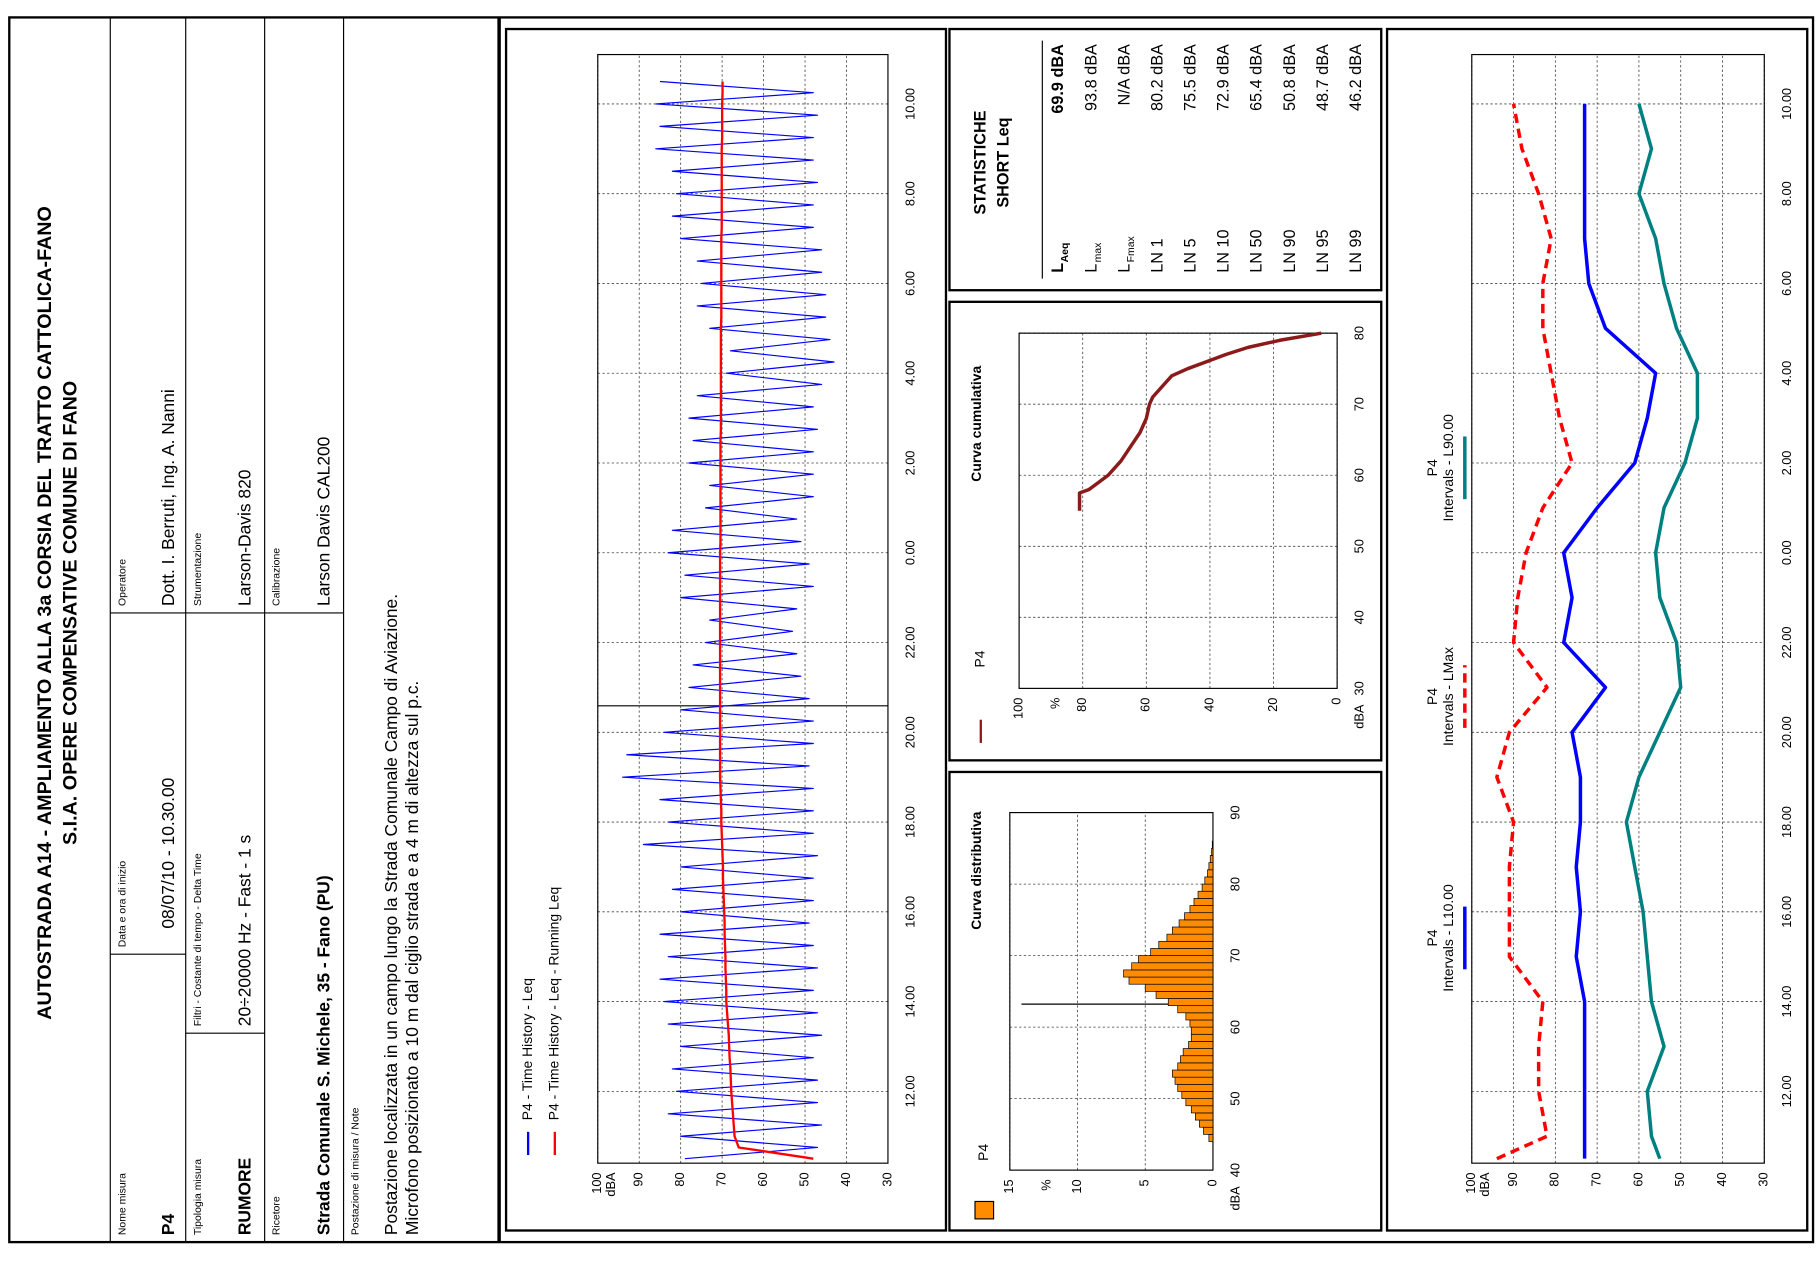 The image size is (1820, 1263). What do you see at coordinates (553, 1003) in the screenshot?
I see `legend-label: P4 - Time History - Leq - Running Leq` at bounding box center [553, 1003].